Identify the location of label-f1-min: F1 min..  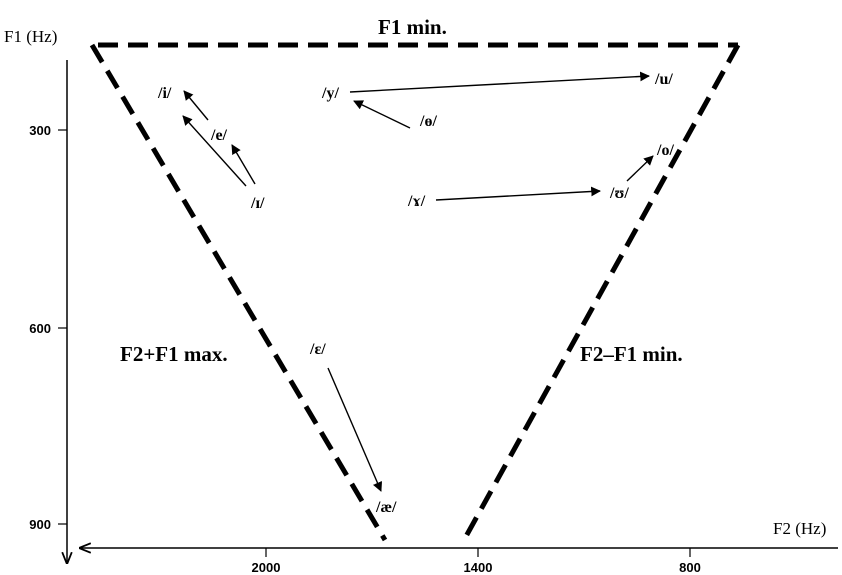
(412, 27).